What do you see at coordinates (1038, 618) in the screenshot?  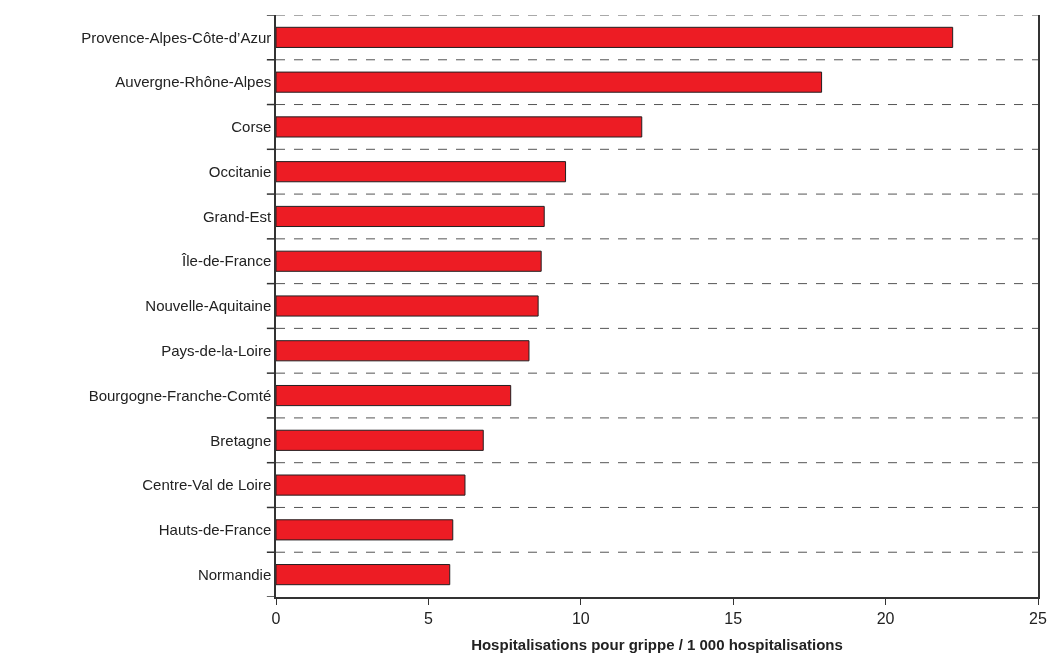 I see `x-tick-label: 25` at bounding box center [1038, 618].